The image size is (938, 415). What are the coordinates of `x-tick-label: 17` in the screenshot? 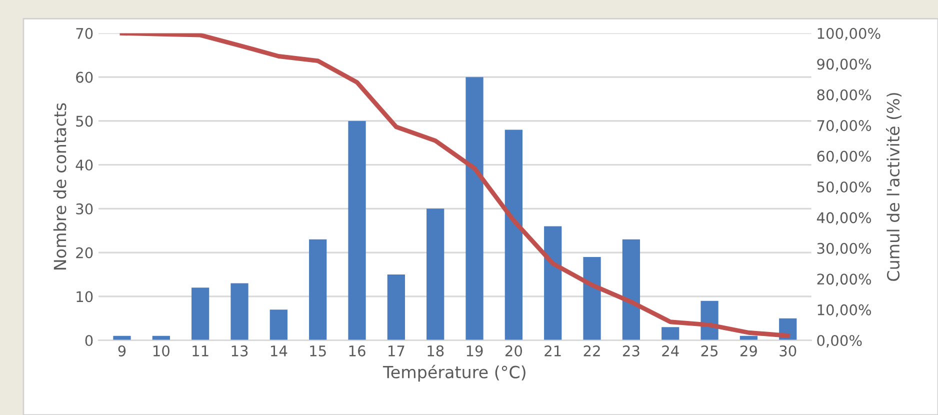 It's located at (396, 351).